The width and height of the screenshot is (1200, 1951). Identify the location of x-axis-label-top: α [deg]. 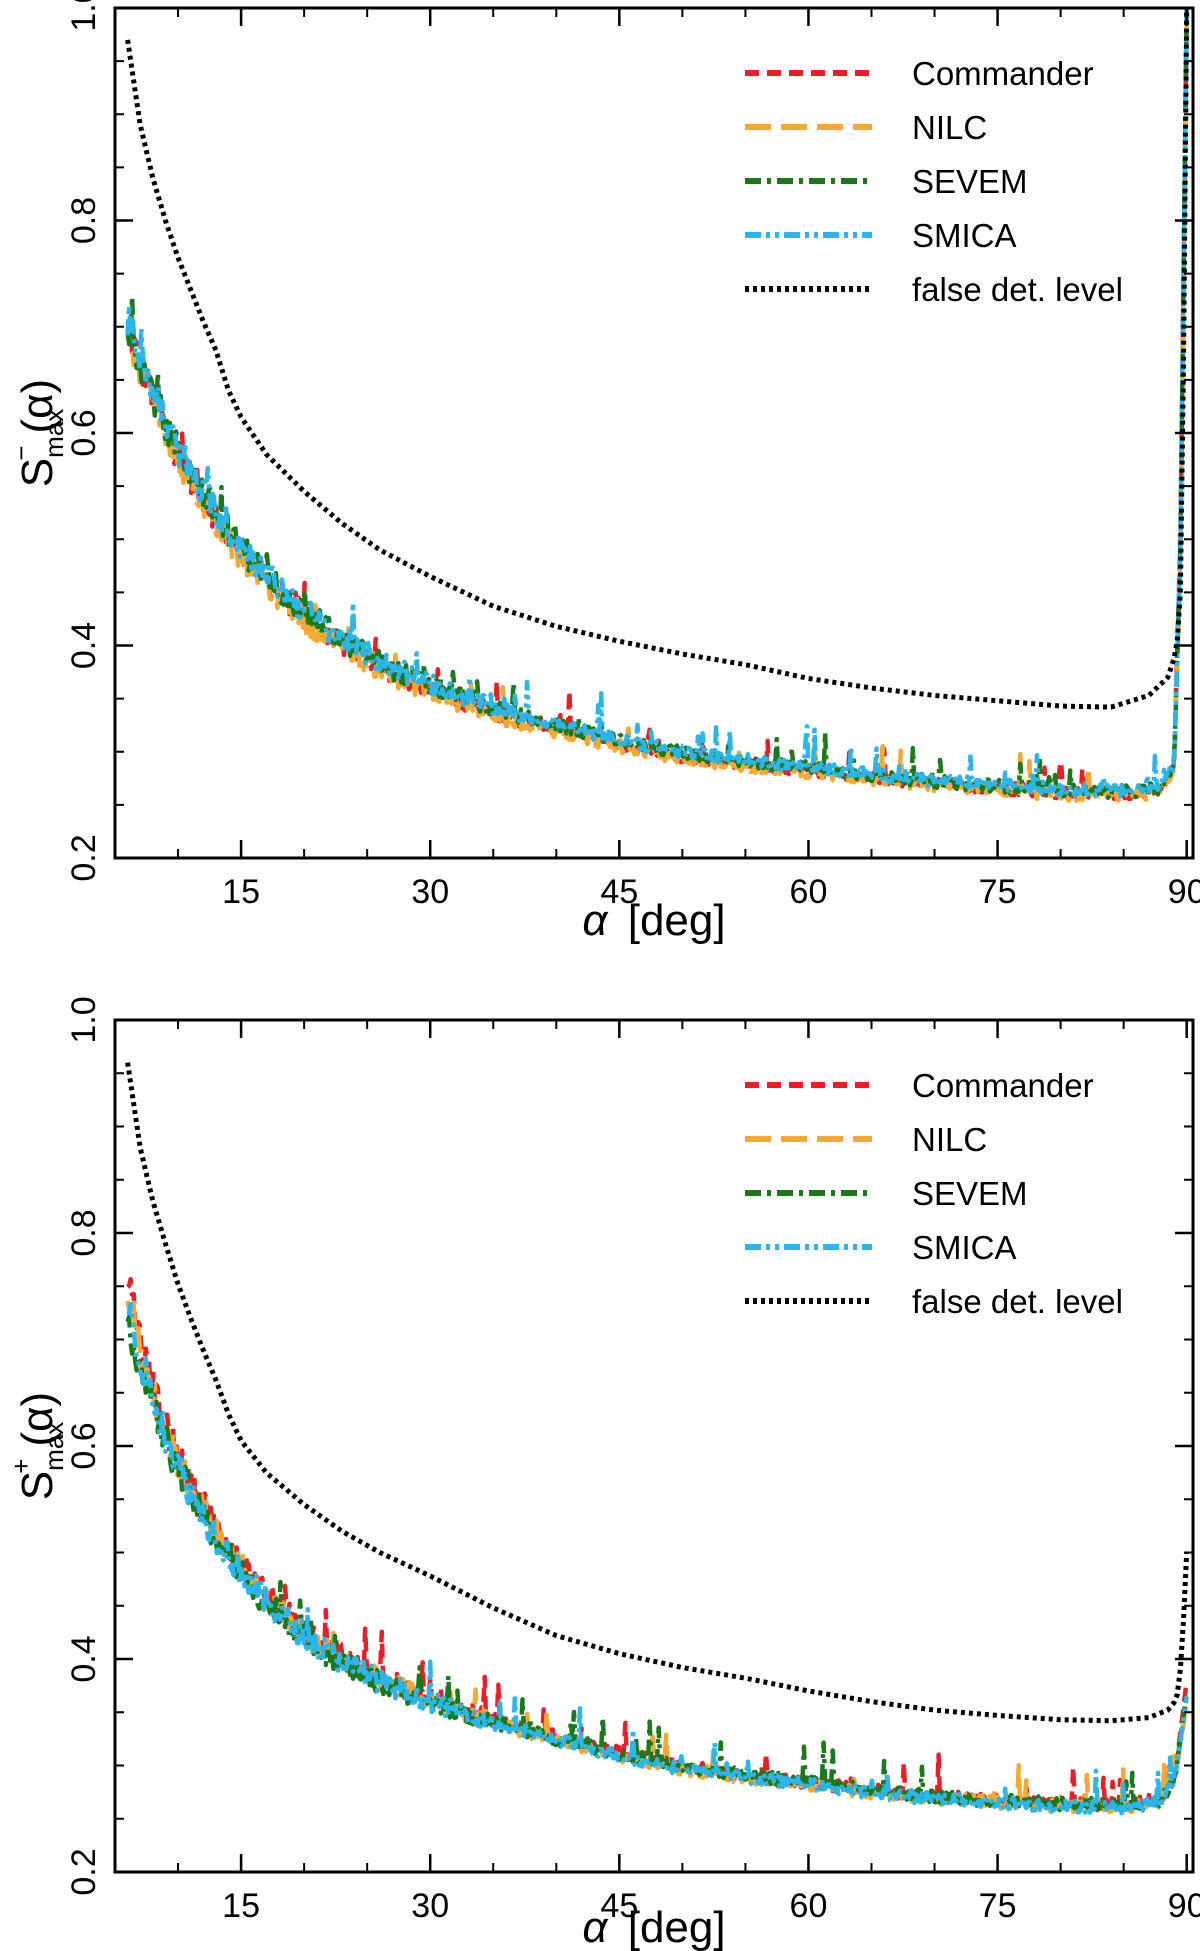
(653, 920).